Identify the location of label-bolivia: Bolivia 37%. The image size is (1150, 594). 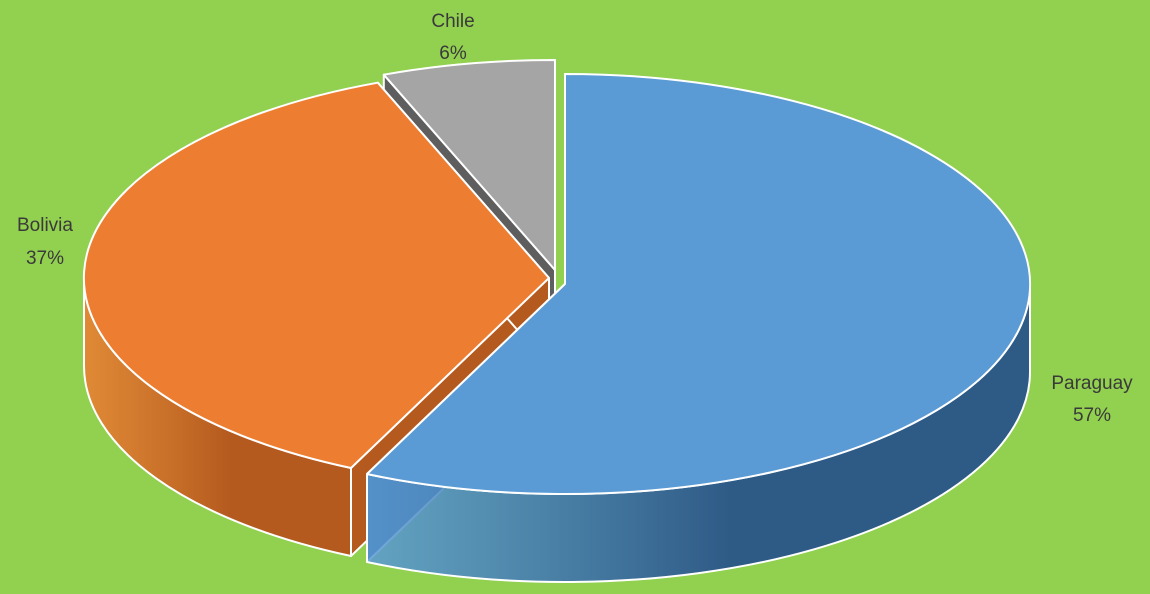
(45, 242).